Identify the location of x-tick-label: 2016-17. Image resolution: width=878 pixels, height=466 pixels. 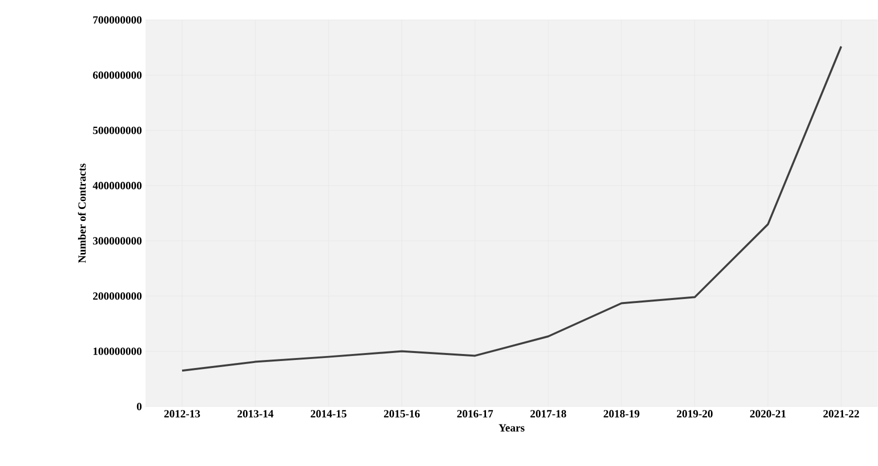
(475, 414).